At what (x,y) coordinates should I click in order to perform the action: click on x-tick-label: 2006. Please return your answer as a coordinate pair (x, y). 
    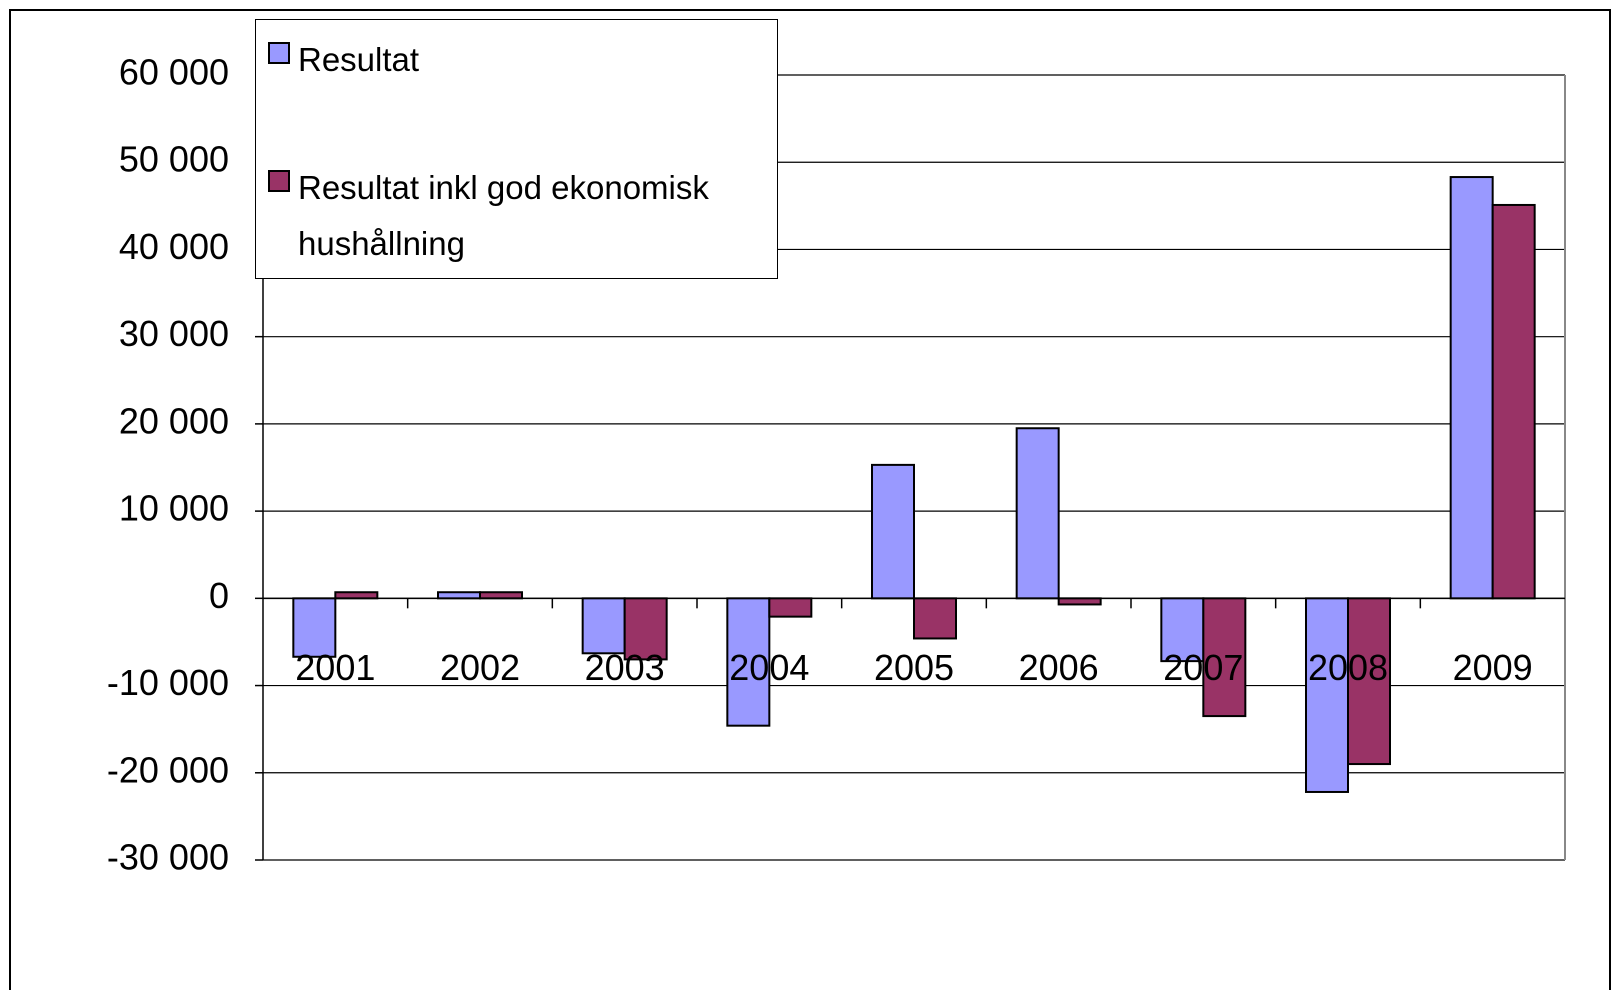
    Looking at the image, I should click on (1059, 667).